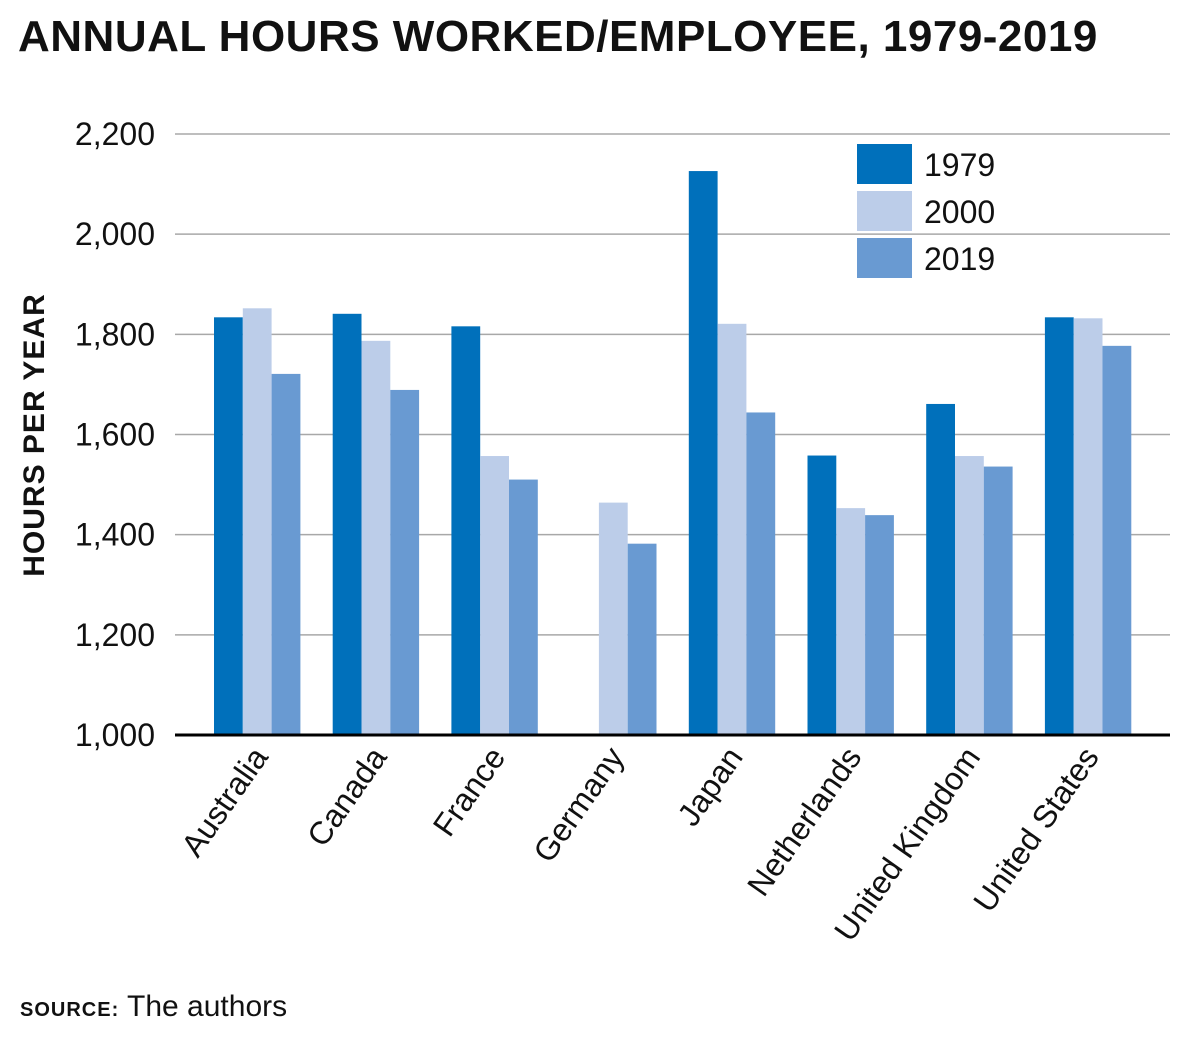  Describe the element at coordinates (1036, 829) in the screenshot. I see `x-category-label: United States` at that location.